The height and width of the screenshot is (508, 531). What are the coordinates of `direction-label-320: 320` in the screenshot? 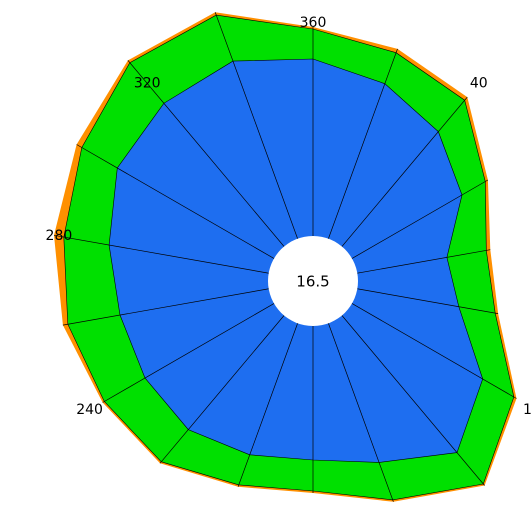 It's located at (147, 83).